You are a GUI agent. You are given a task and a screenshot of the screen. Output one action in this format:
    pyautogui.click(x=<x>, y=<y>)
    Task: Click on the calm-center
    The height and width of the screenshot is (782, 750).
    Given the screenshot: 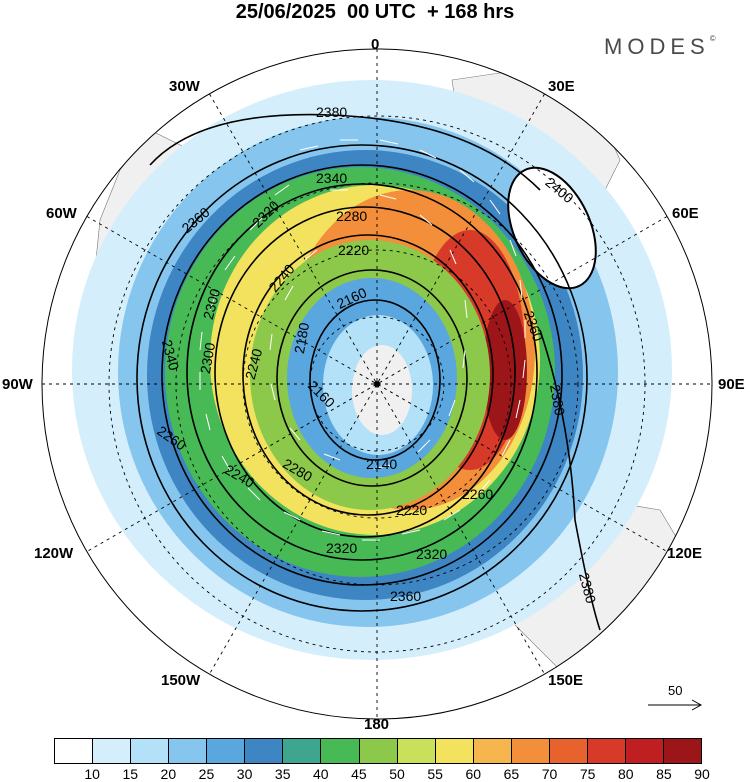 What is the action you would take?
    pyautogui.click(x=382, y=390)
    